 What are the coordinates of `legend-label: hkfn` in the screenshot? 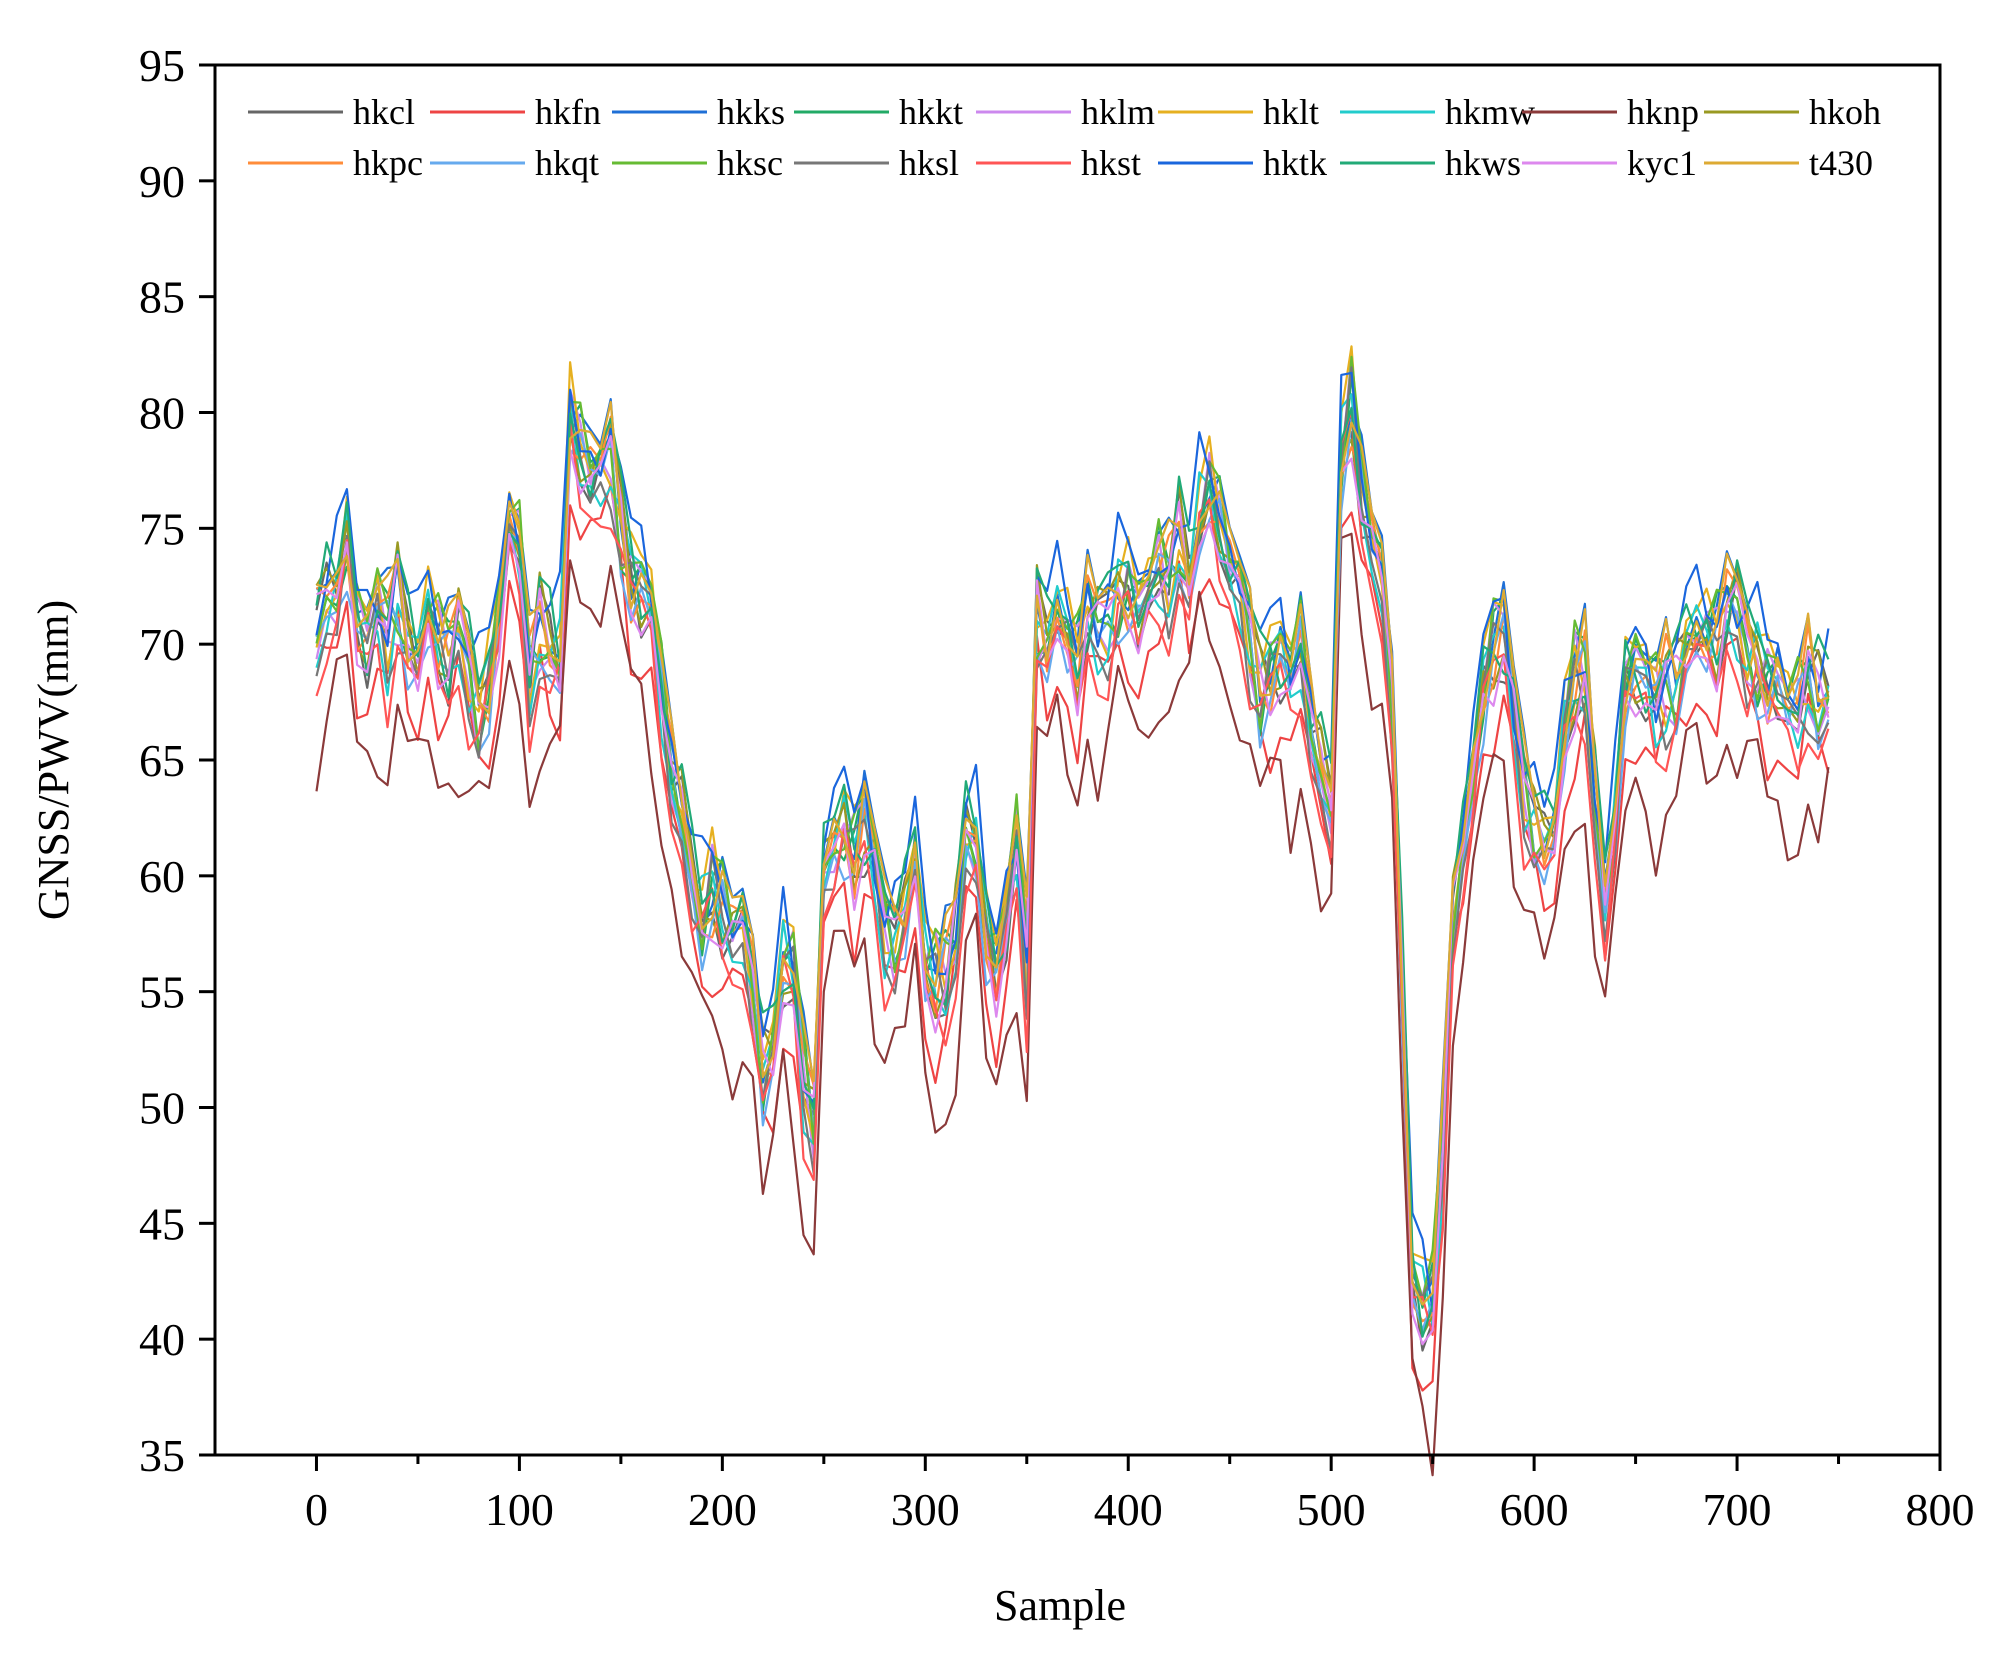 It's located at (568, 112).